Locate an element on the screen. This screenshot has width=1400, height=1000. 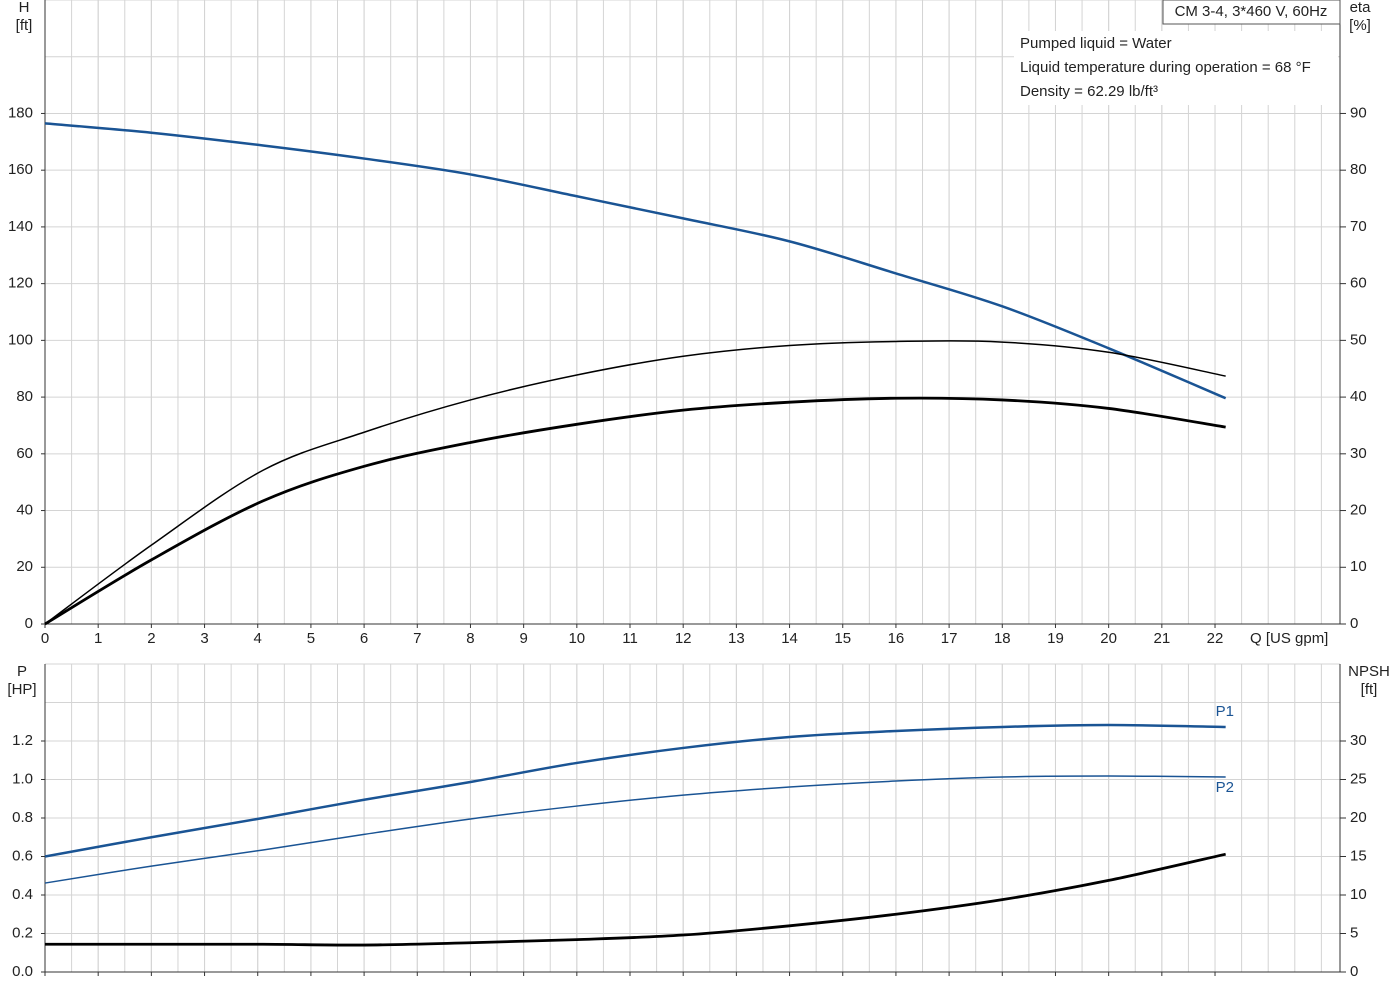
product-box is located at coordinates (1251, 12).